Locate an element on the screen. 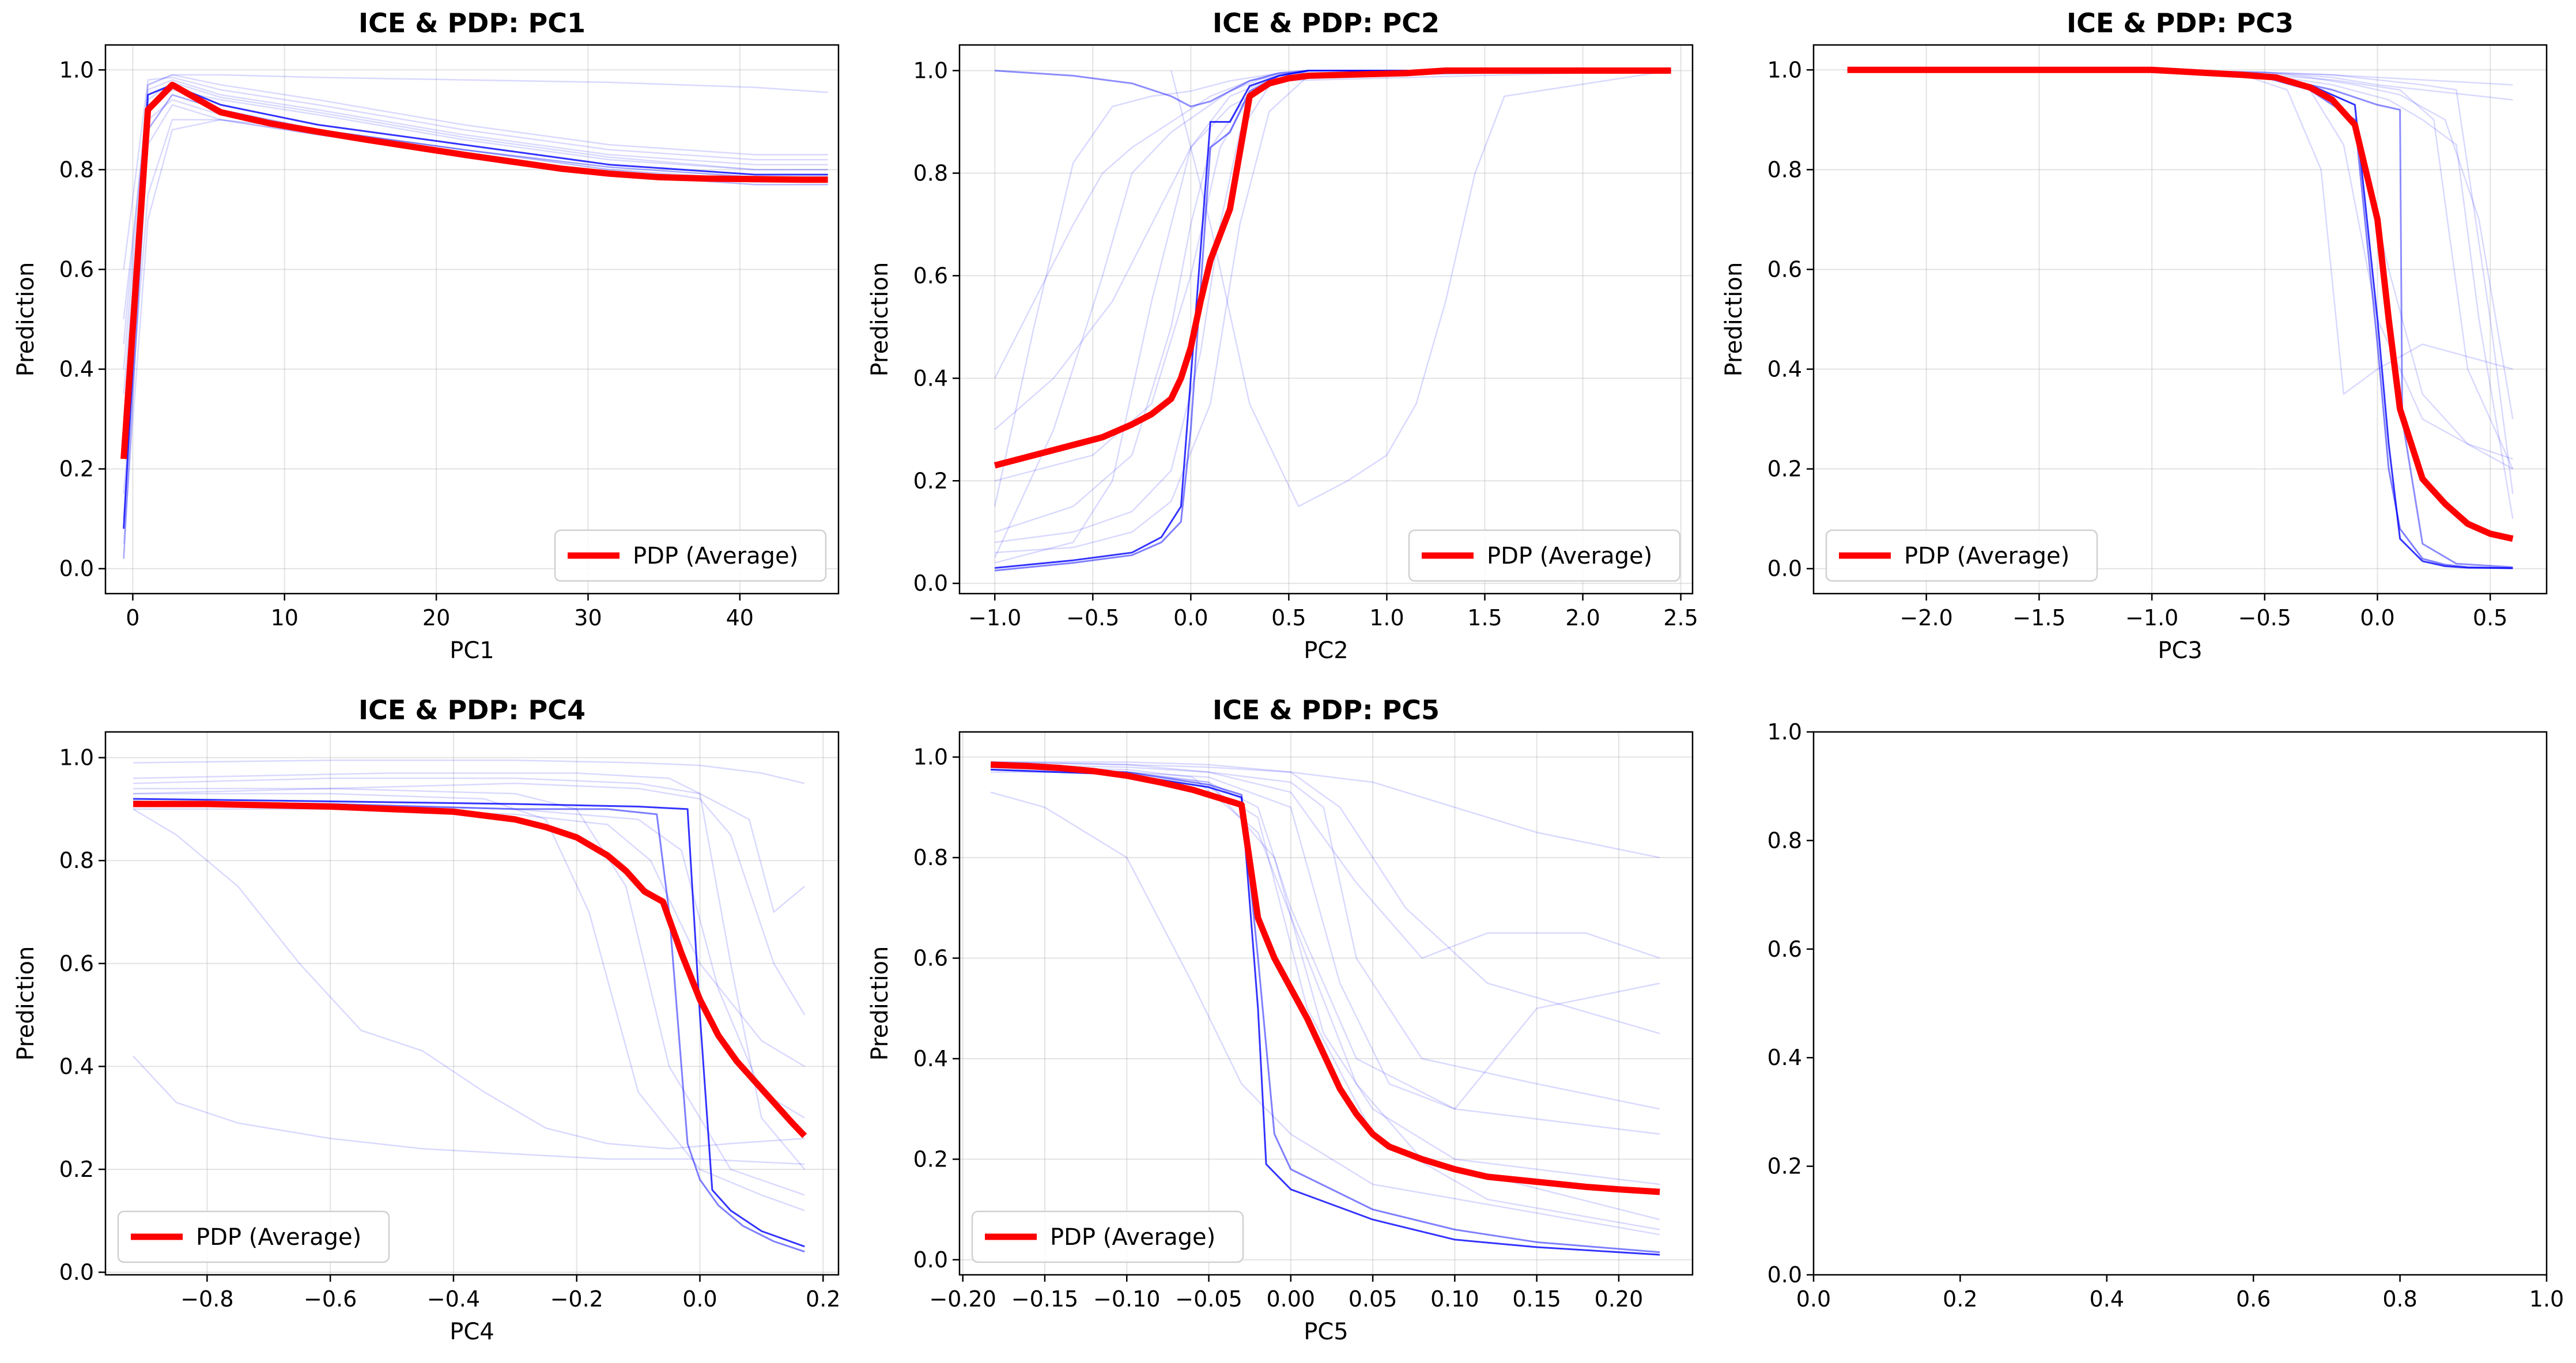 The width and height of the screenshot is (2576, 1363). x-tick-label: −0.2 is located at coordinates (576, 1299).